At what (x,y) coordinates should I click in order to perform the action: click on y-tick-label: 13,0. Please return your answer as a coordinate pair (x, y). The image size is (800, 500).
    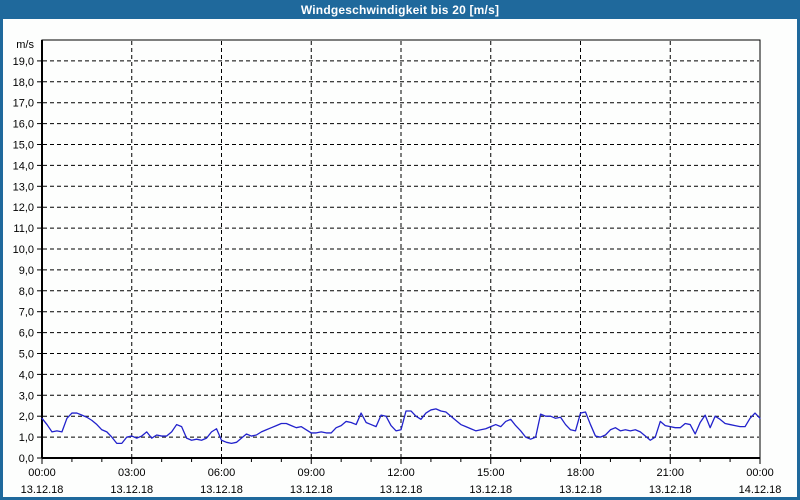
    Looking at the image, I should click on (23, 187).